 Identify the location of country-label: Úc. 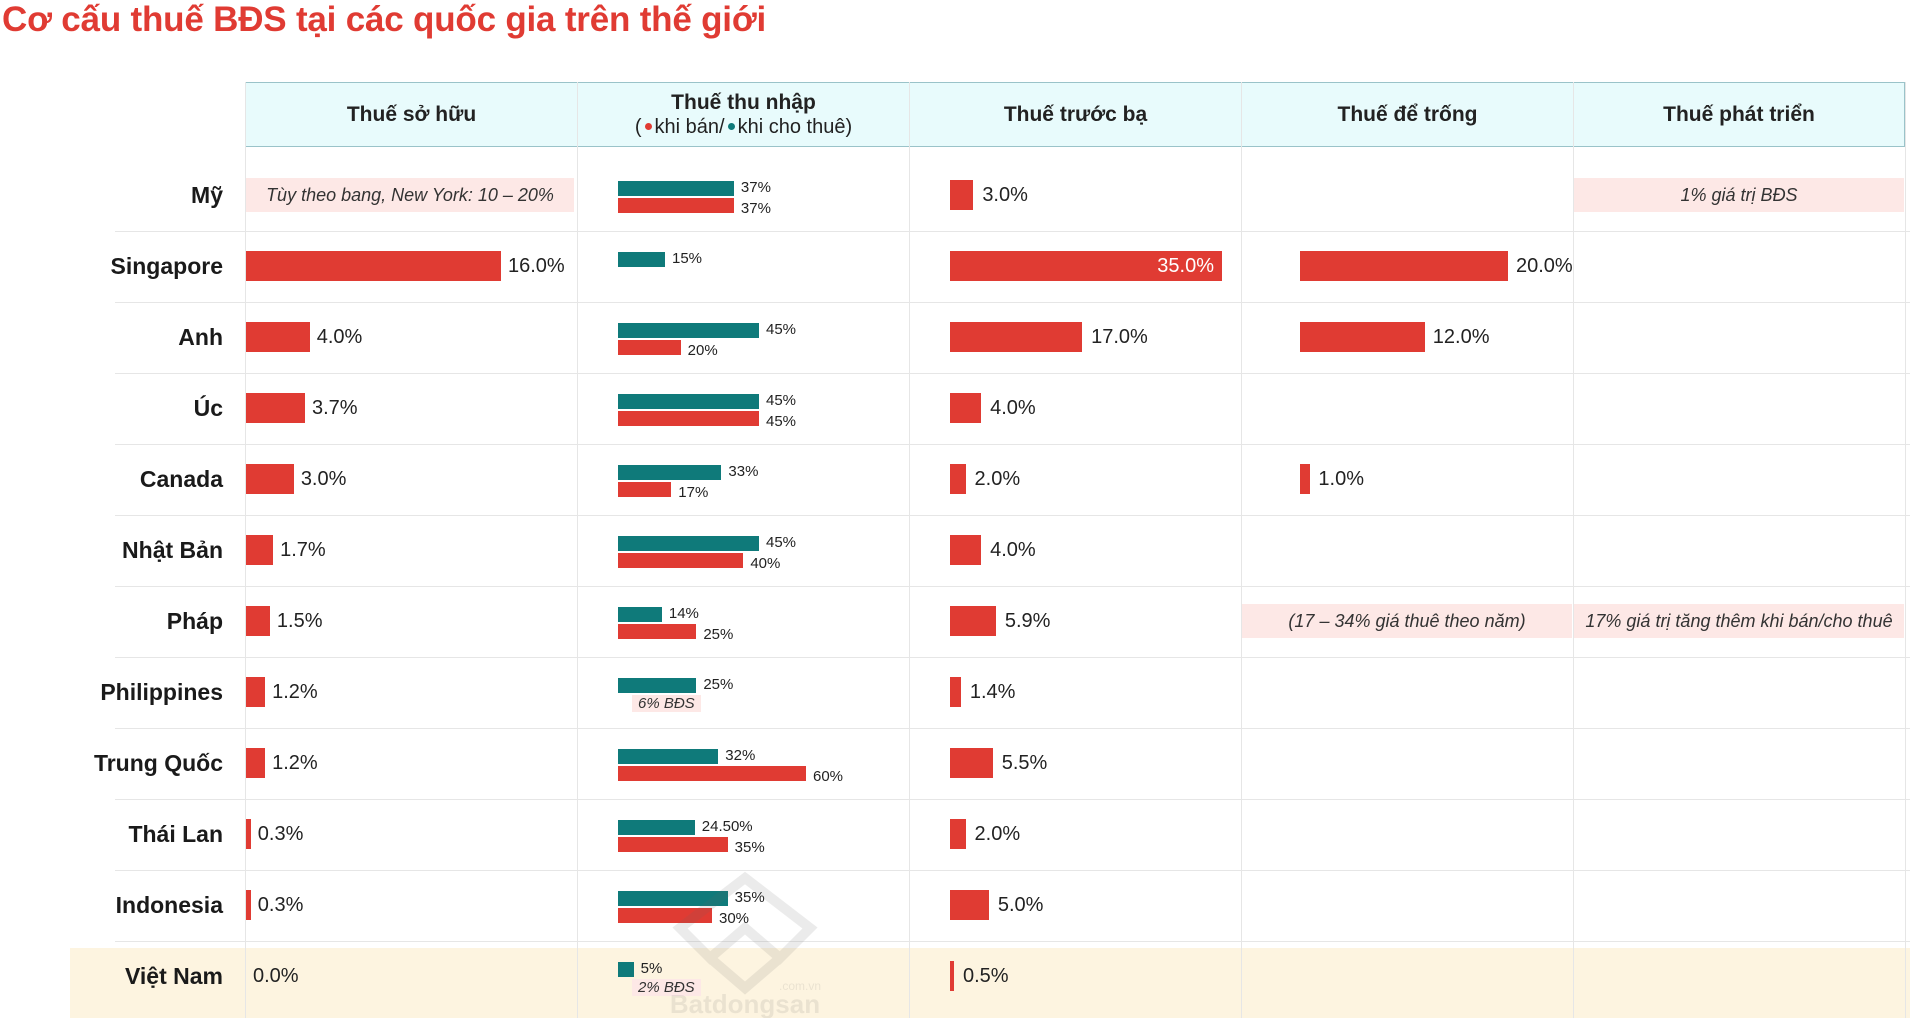
(208, 408).